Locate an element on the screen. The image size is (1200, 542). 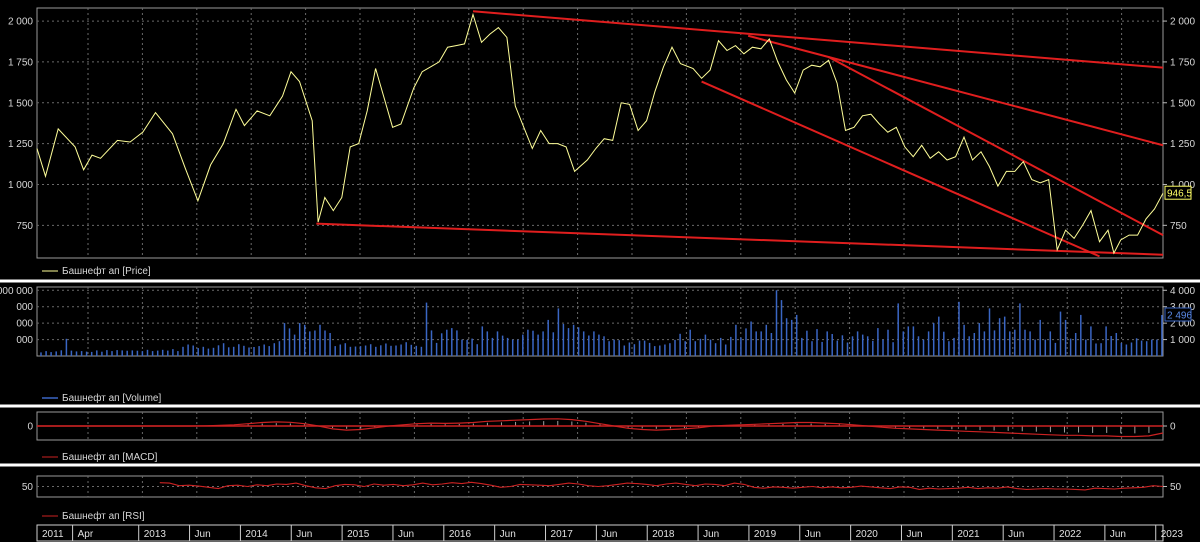
x-axis-label-13: Jun is located at coordinates (711, 534).